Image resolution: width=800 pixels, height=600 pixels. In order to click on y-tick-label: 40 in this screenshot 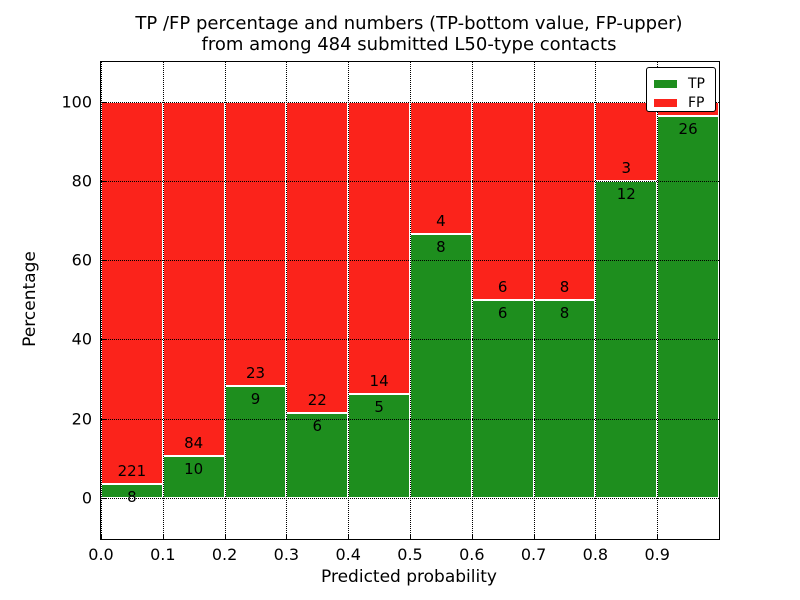, I will do `click(81, 339)`.